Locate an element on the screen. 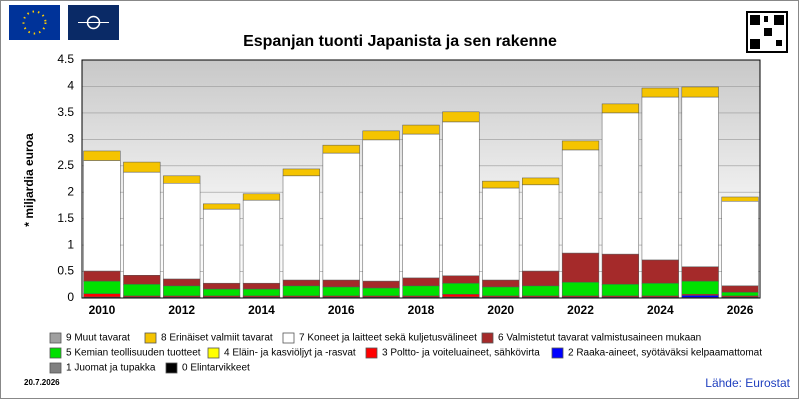 This screenshot has width=800, height=405. qr-code is located at coordinates (767, 32).